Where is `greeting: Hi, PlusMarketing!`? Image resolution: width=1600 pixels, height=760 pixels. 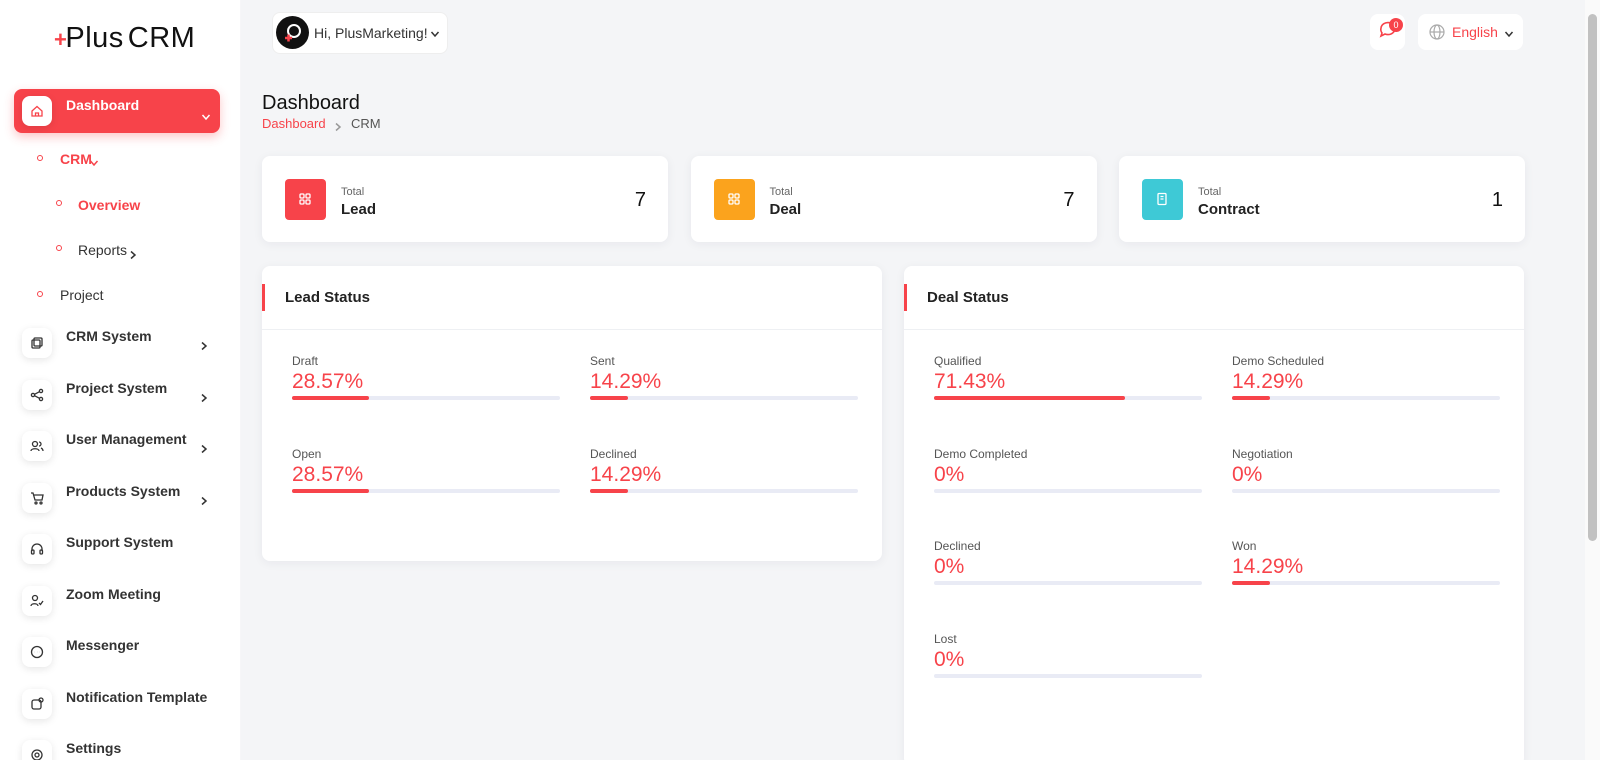 greeting: Hi, PlusMarketing! is located at coordinates (371, 33).